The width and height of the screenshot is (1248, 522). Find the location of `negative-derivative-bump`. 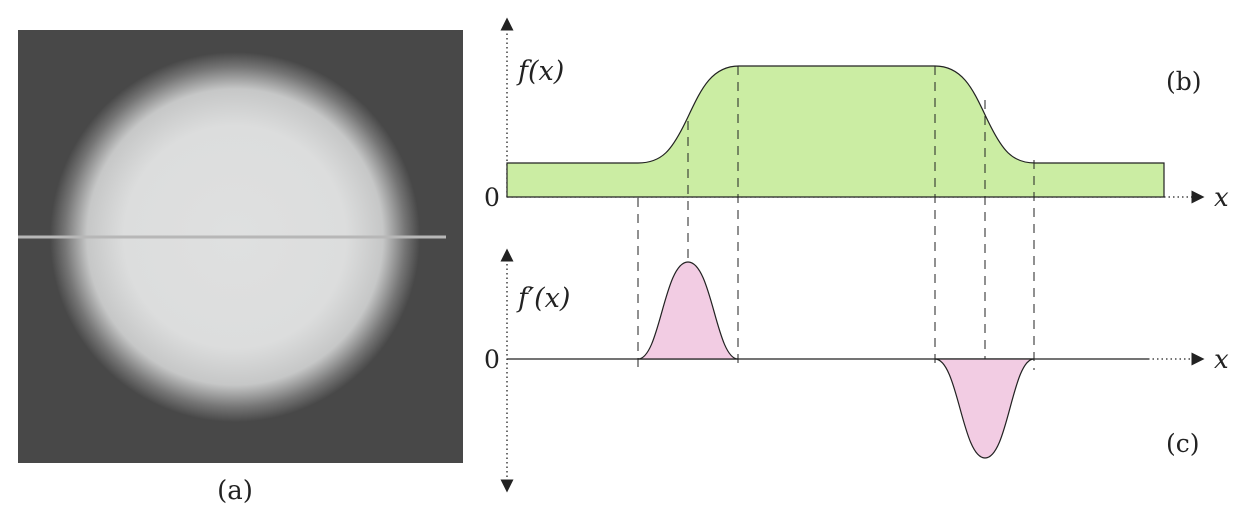

negative-derivative-bump is located at coordinates (984, 408).